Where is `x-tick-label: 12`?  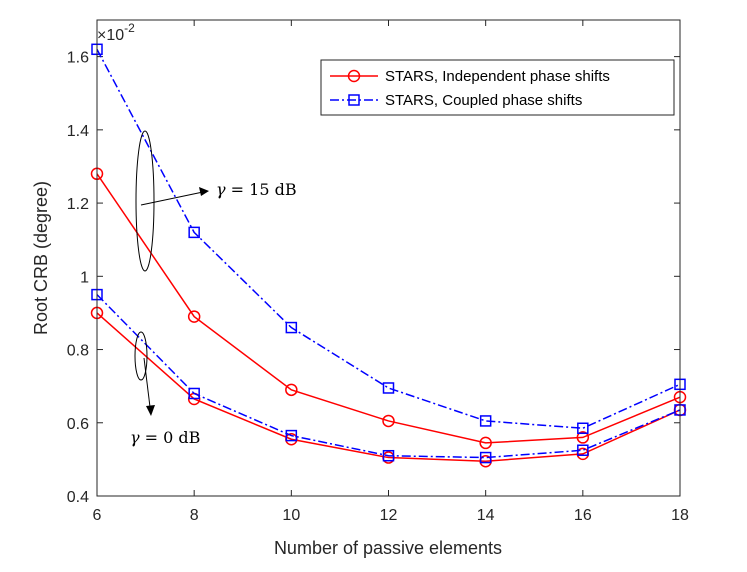
x-tick-label: 12 is located at coordinates (389, 515).